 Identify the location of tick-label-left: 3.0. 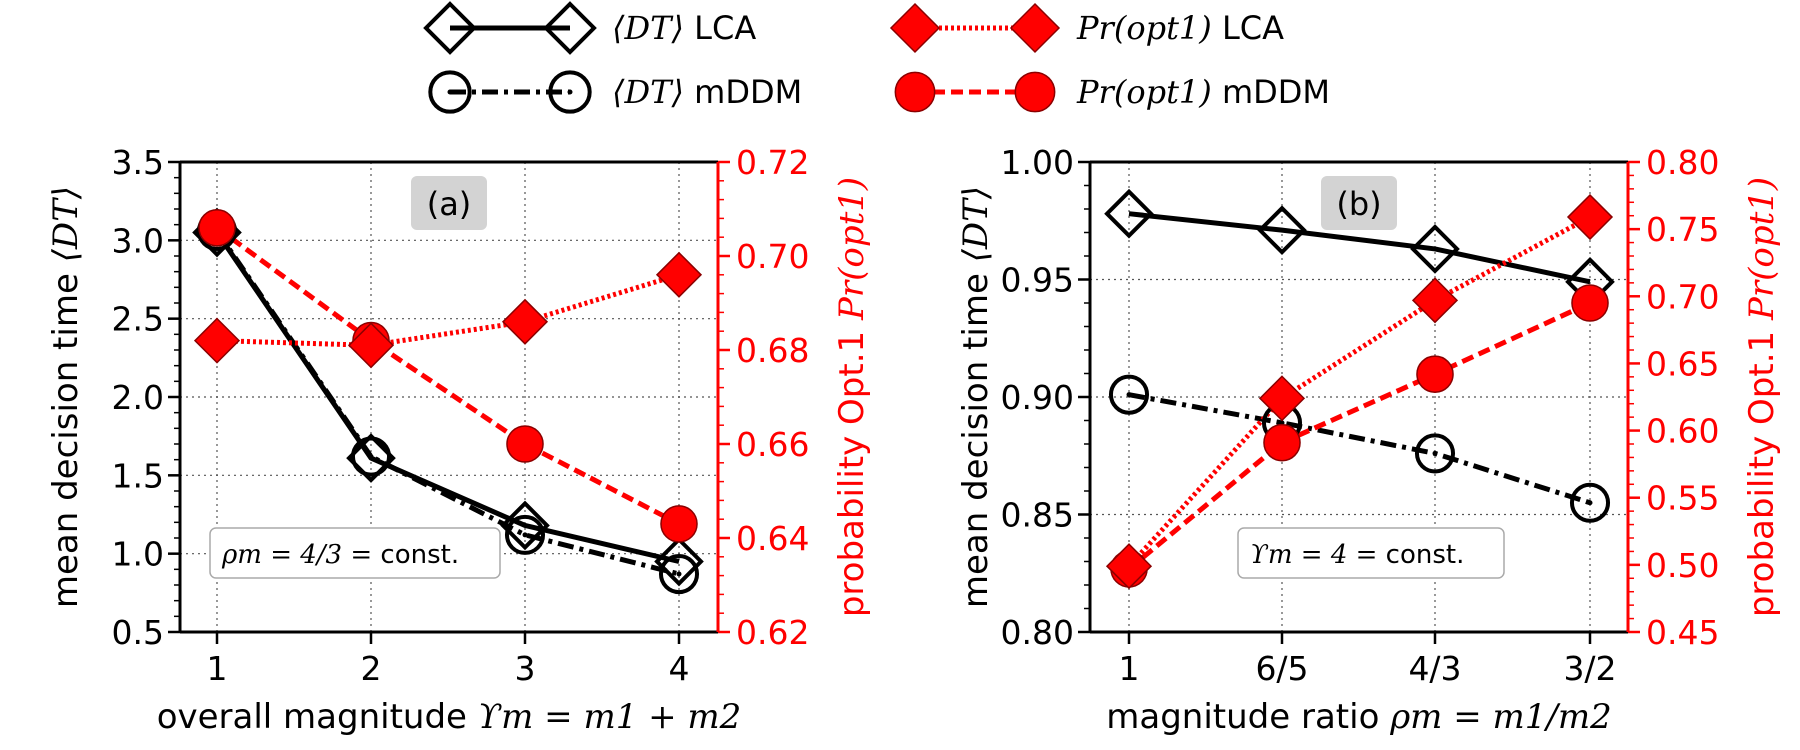
(138, 240).